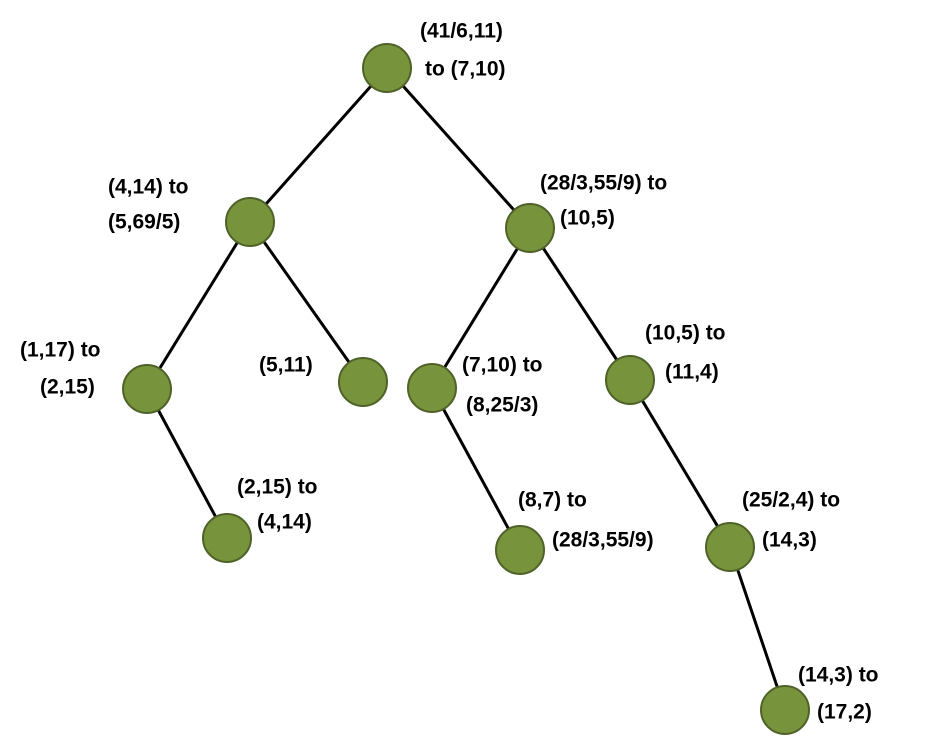 The image size is (927, 740). What do you see at coordinates (277, 487) in the screenshot?
I see `node-label: (2,15) to` at bounding box center [277, 487].